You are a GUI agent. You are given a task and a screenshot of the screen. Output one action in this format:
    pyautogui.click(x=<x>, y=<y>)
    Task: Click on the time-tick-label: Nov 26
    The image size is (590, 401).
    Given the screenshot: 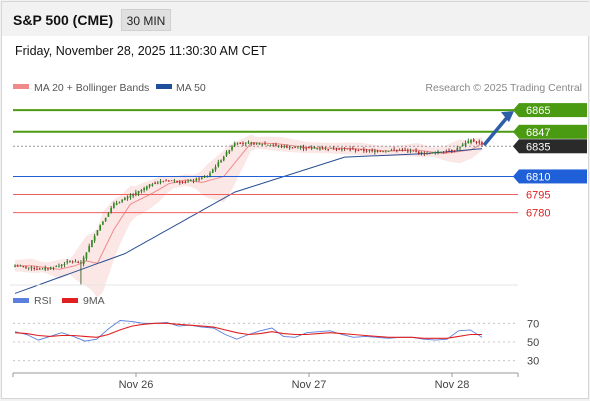 What is the action you would take?
    pyautogui.click(x=136, y=385)
    